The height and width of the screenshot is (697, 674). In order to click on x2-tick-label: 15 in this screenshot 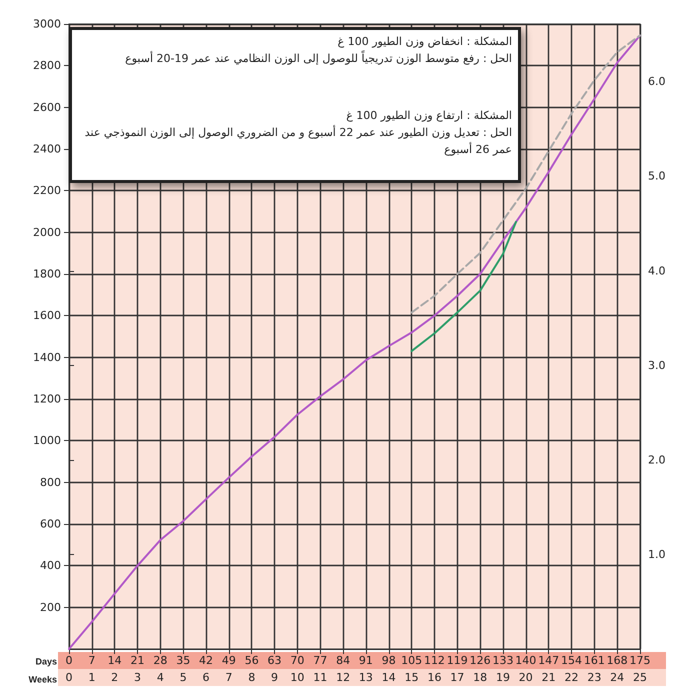, I will do `click(411, 677)`.